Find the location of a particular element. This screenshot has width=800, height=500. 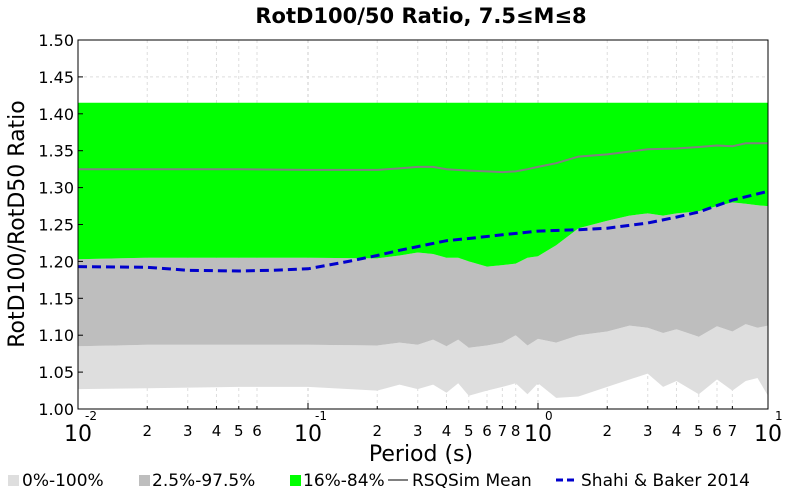

x-major-tick-exponent: 0 is located at coordinates (549, 416).